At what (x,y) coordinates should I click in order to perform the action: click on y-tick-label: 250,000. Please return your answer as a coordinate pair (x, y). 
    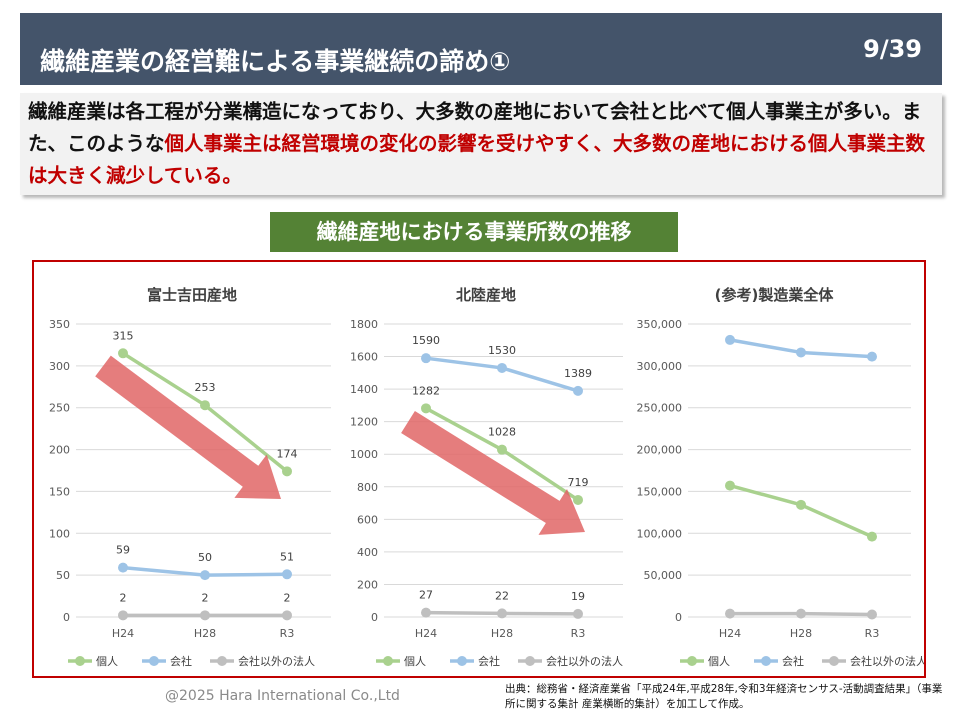
    Looking at the image, I should click on (660, 408).